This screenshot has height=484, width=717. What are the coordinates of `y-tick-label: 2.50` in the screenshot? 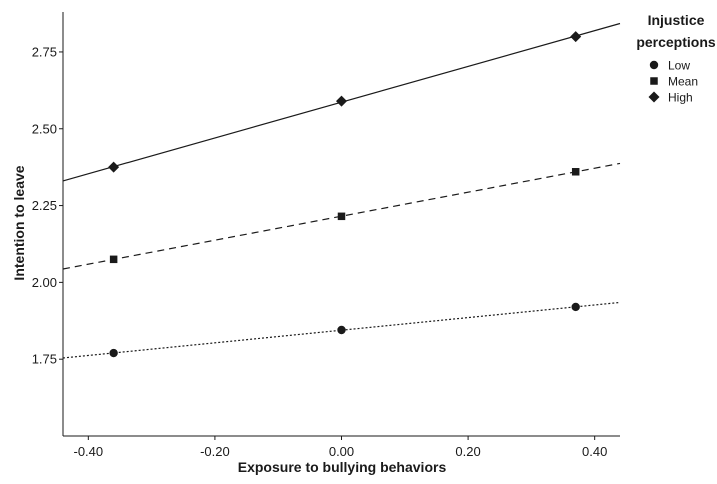 It's located at (44, 128).